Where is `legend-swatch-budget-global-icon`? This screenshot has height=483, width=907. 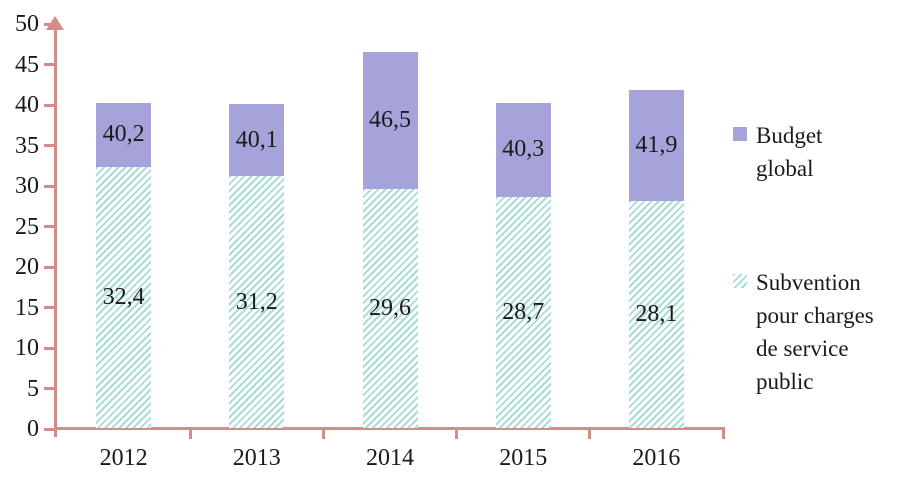 legend-swatch-budget-global-icon is located at coordinates (740, 134).